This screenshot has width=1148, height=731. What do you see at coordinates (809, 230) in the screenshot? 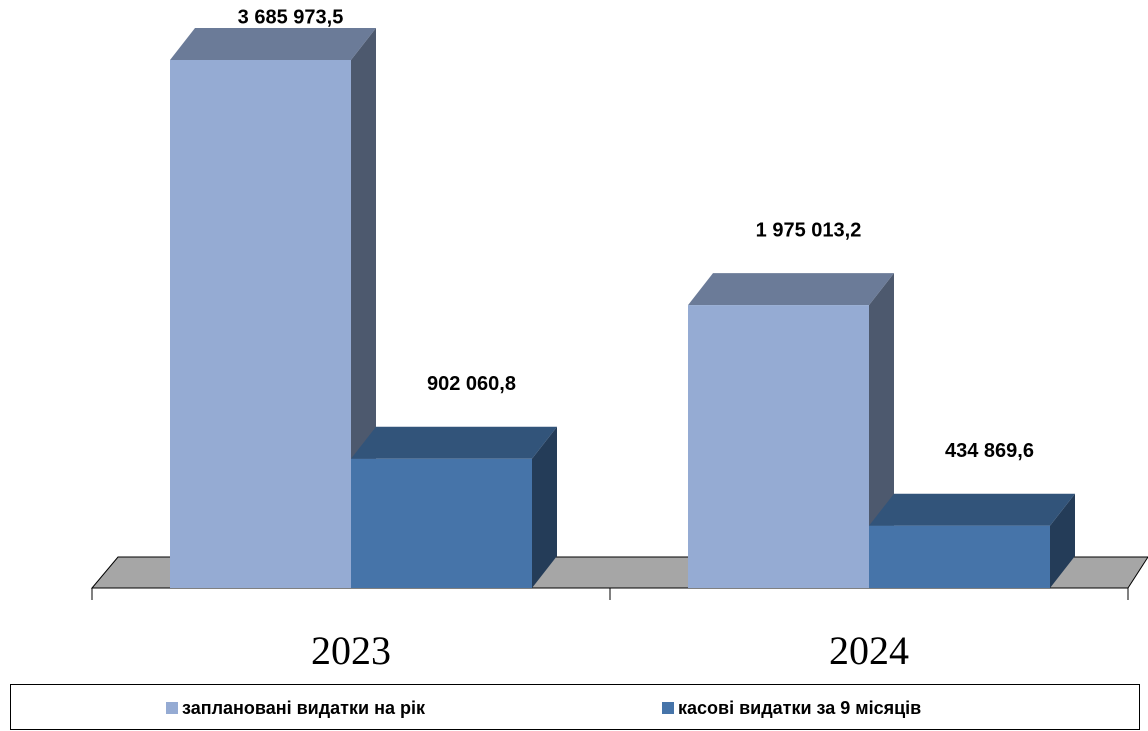
I see `value-label: 1 975 013,2` at bounding box center [809, 230].